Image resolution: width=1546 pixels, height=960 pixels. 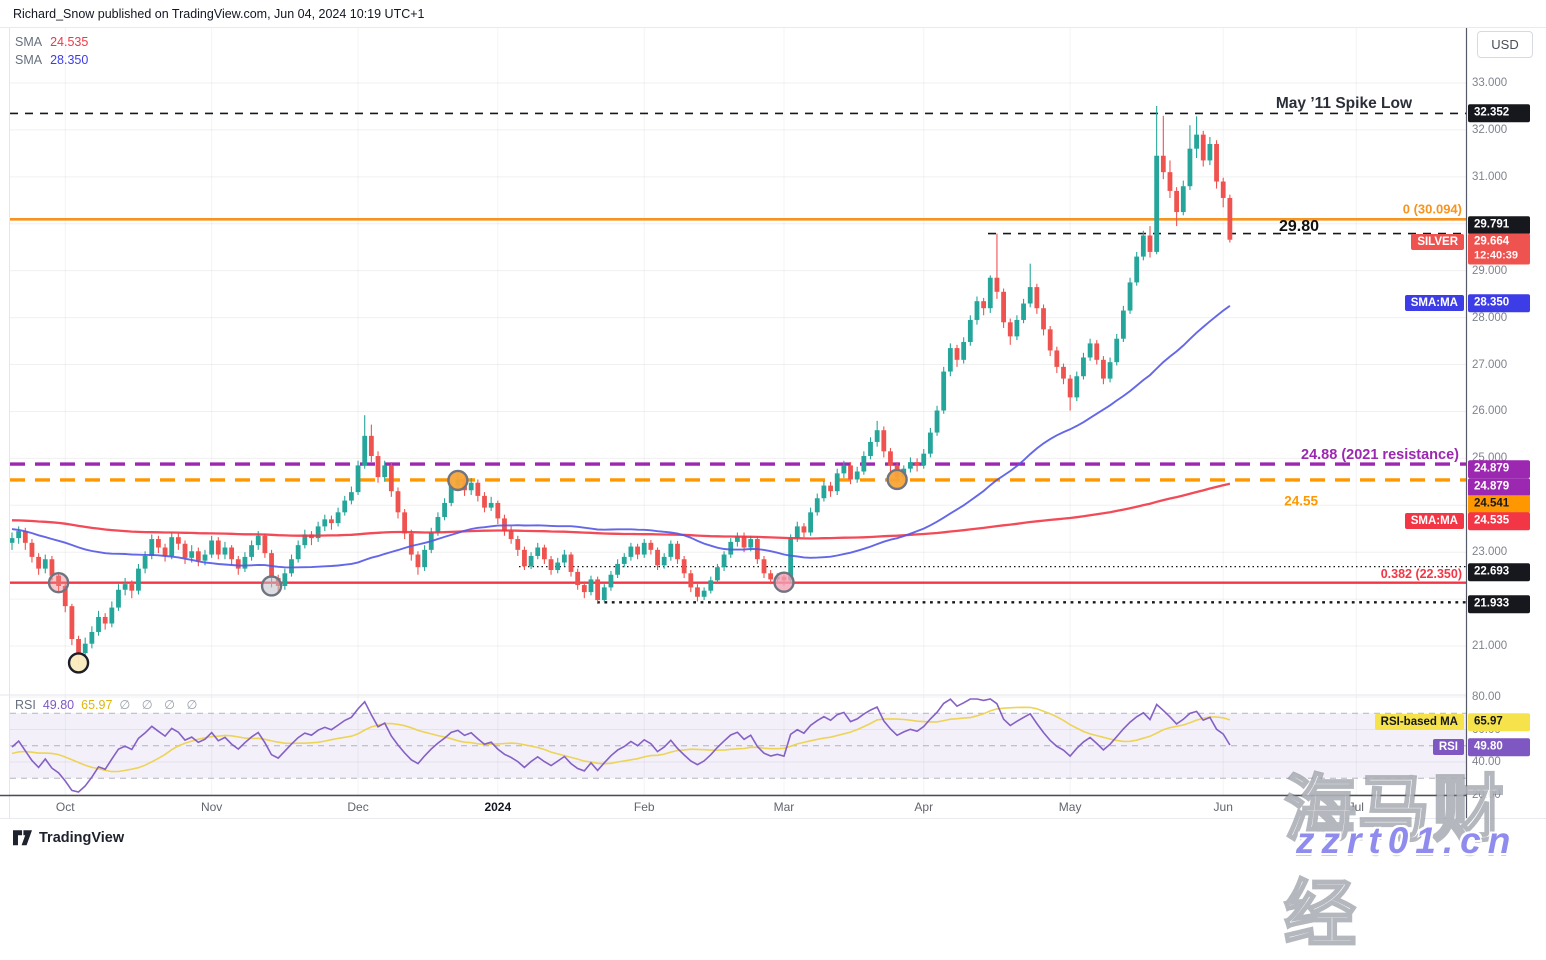 What do you see at coordinates (1298, 226) in the screenshot?
I see `chart-annotation: 29.80` at bounding box center [1298, 226].